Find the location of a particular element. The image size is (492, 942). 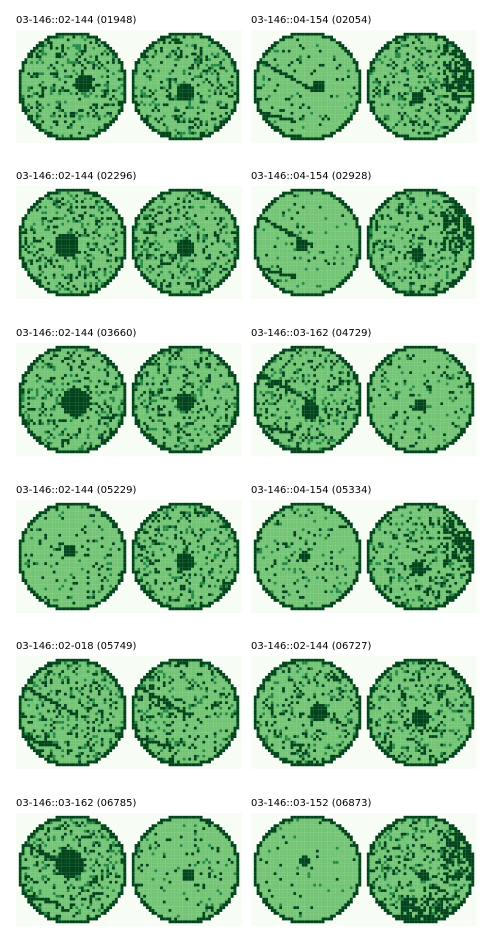

wafer-panel: 03-146::03-162 (06785) is located at coordinates (129, 868).